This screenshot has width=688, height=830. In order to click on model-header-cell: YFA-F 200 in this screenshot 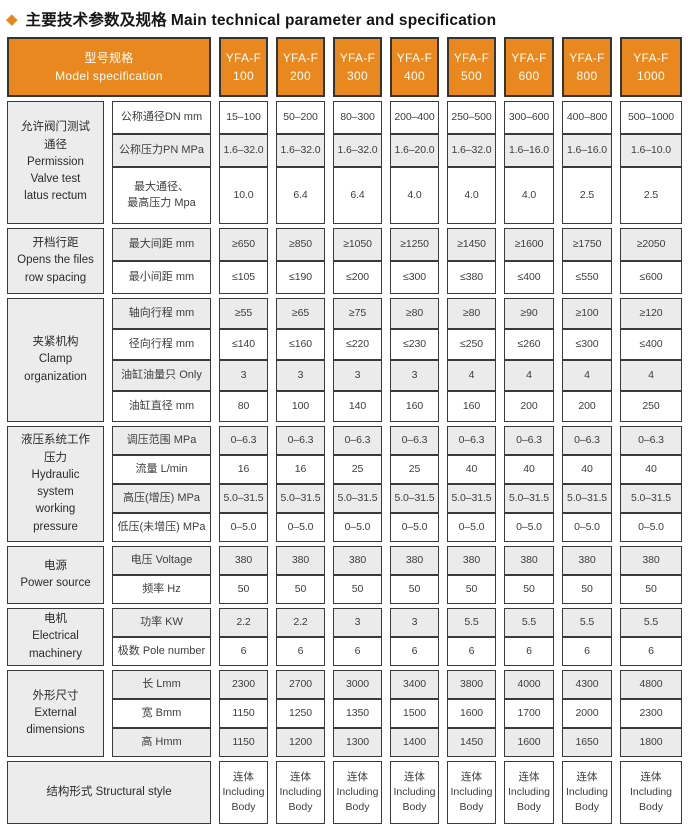, I will do `click(300, 67)`.